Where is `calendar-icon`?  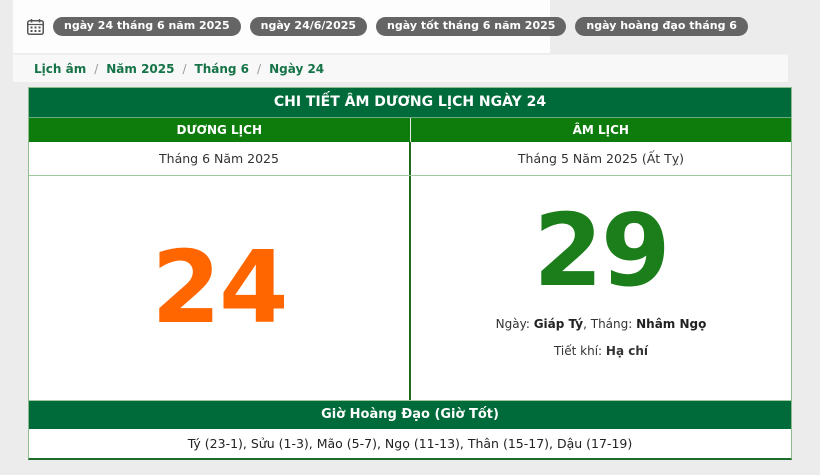
calendar-icon is located at coordinates (35, 26).